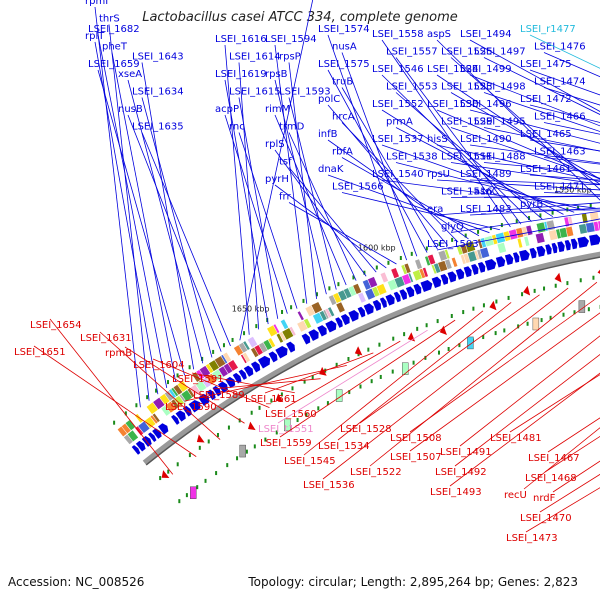 The image size is (600, 600). Describe the element at coordinates (159, 365) in the screenshot. I see `reverse-gene-label: LSEI_1604` at that location.